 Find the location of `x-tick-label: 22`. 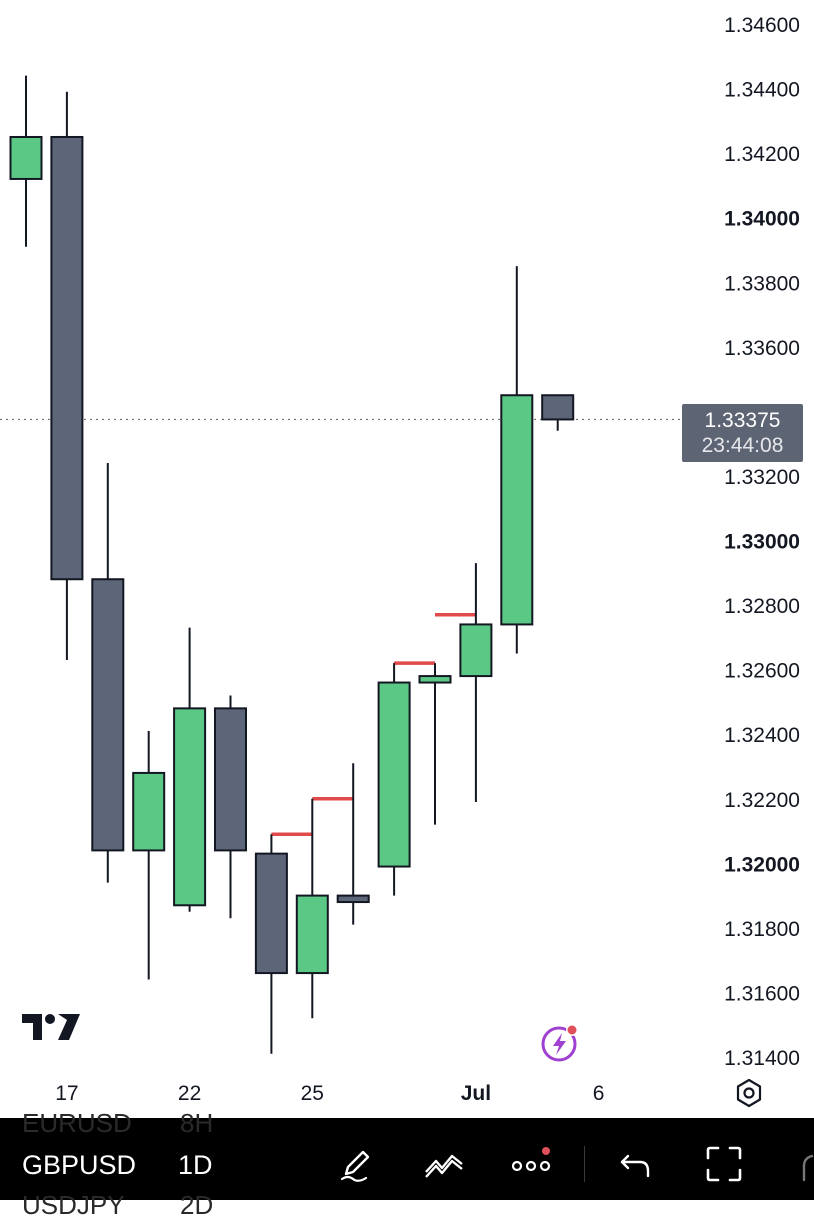

x-tick-label: 22 is located at coordinates (189, 1093).